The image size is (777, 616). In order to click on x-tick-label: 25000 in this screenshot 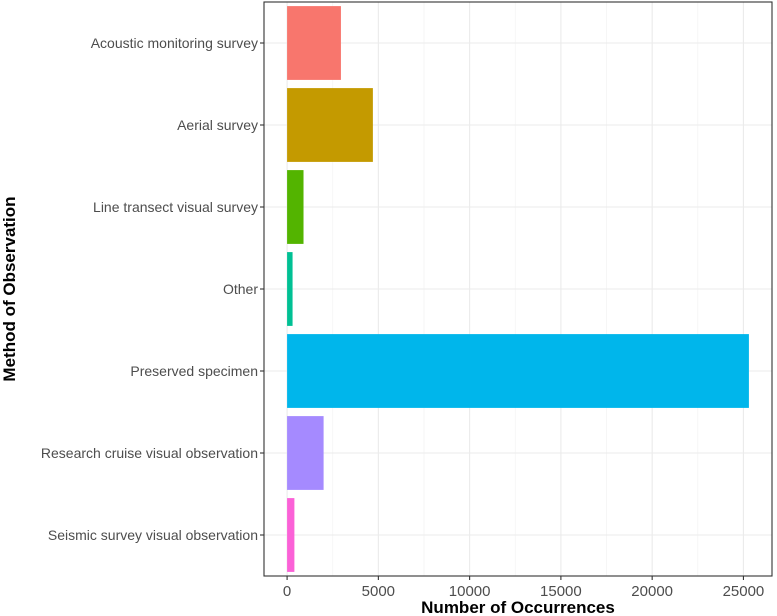, I will do `click(744, 591)`.